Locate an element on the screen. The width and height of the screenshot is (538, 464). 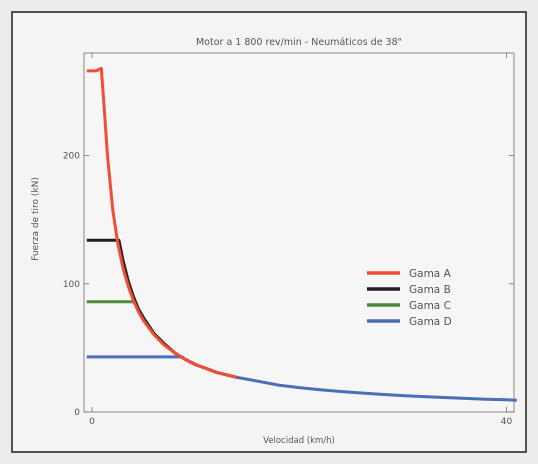
y-tick-label: 0 is located at coordinates (77, 413).